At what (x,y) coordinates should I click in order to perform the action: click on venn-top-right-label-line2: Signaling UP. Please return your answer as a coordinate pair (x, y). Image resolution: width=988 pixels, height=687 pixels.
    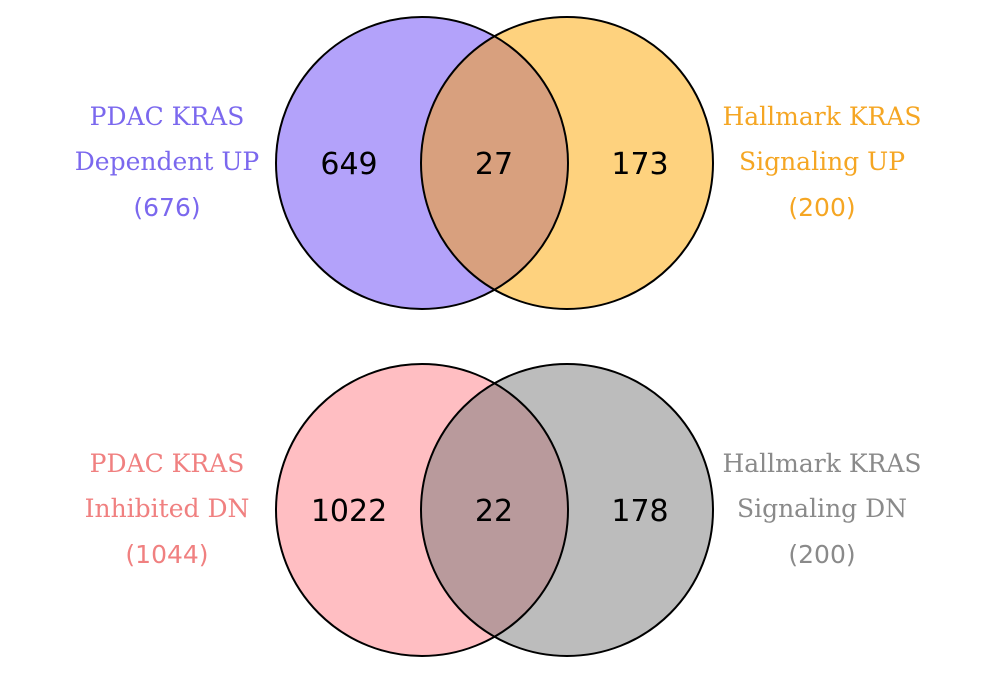
    Looking at the image, I should click on (822, 161).